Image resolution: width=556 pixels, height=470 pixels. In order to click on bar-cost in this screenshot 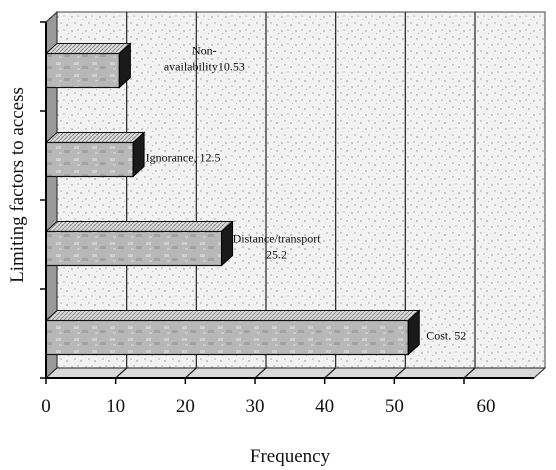, I will do `click(232, 332)`.